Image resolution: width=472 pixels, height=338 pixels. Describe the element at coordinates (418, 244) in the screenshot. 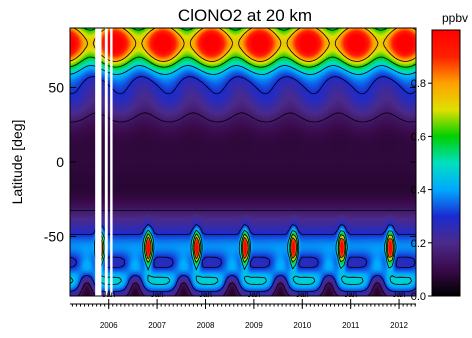

I see `colorbar-tick-label: 0.2` at that location.